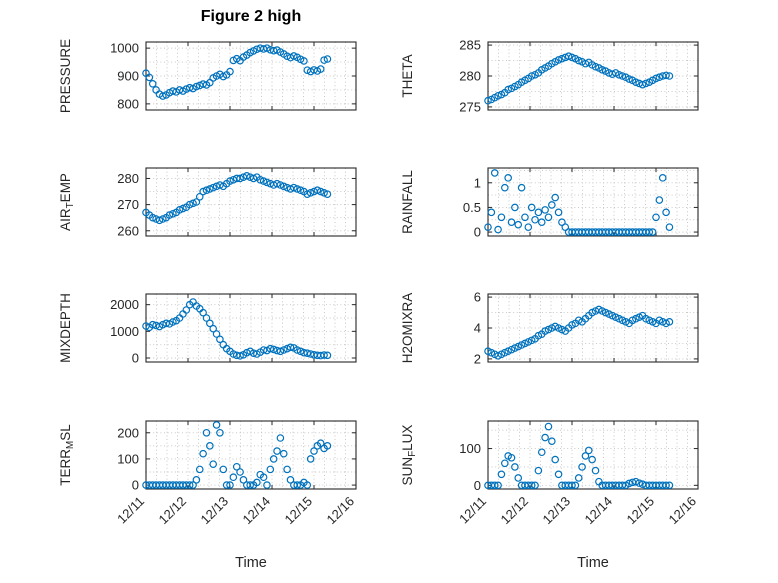 This screenshot has height=583, width=778. What do you see at coordinates (593, 202) in the screenshot?
I see `axes-box` at bounding box center [593, 202].